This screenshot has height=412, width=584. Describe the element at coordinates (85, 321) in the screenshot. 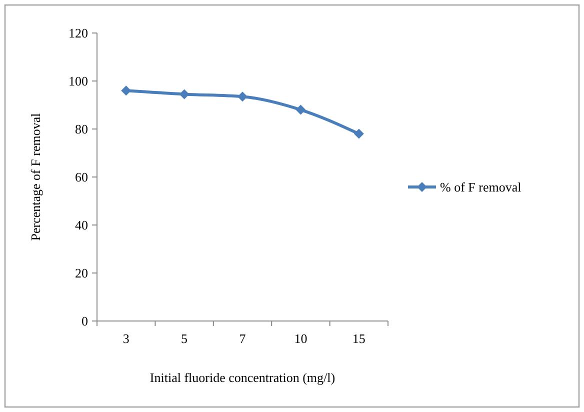

I see `y-tick-label: 0` at that location.